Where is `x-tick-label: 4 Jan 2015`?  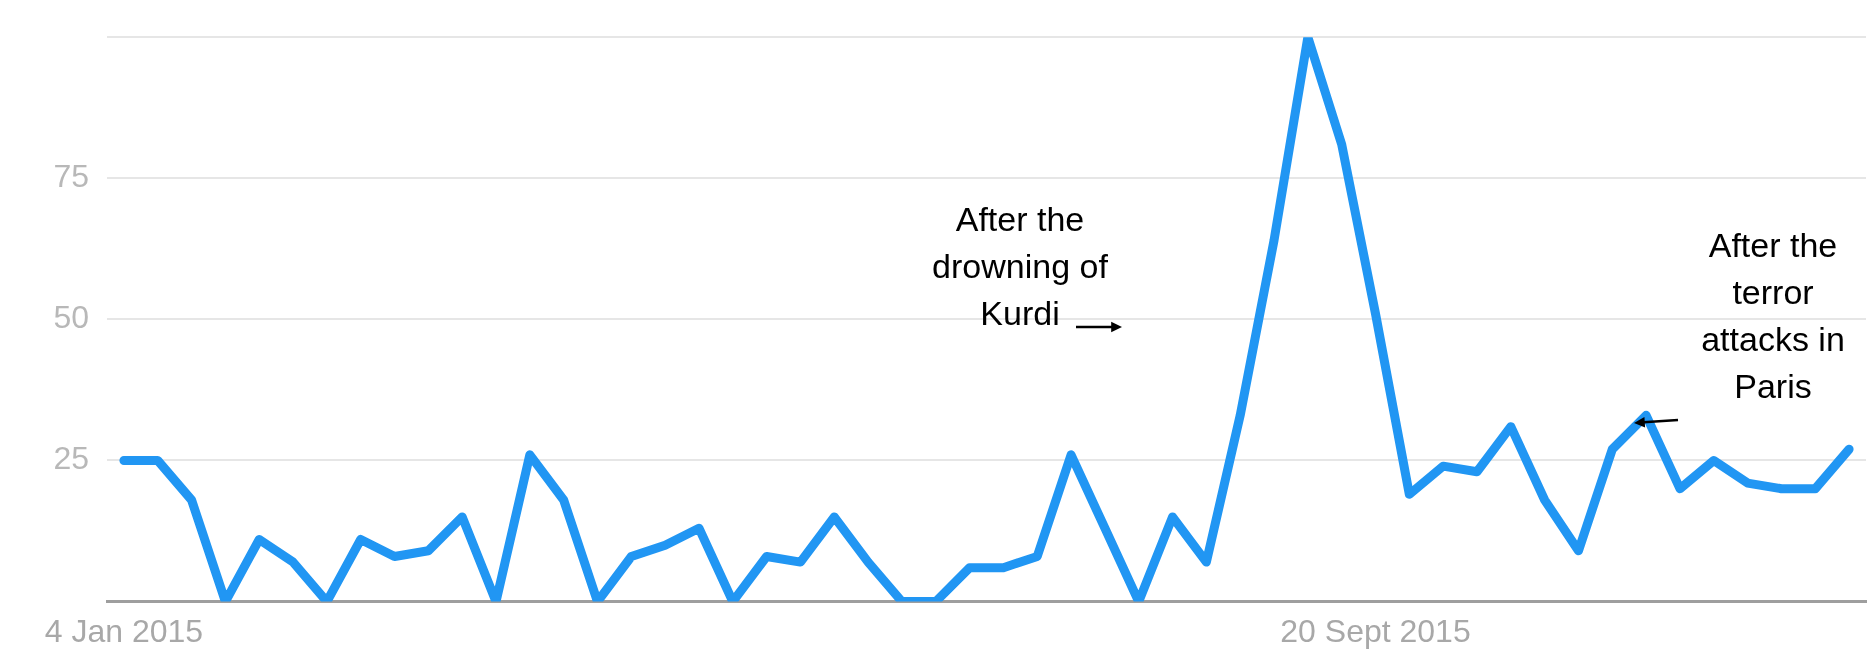 x-tick-label: 4 Jan 2015 is located at coordinates (124, 630).